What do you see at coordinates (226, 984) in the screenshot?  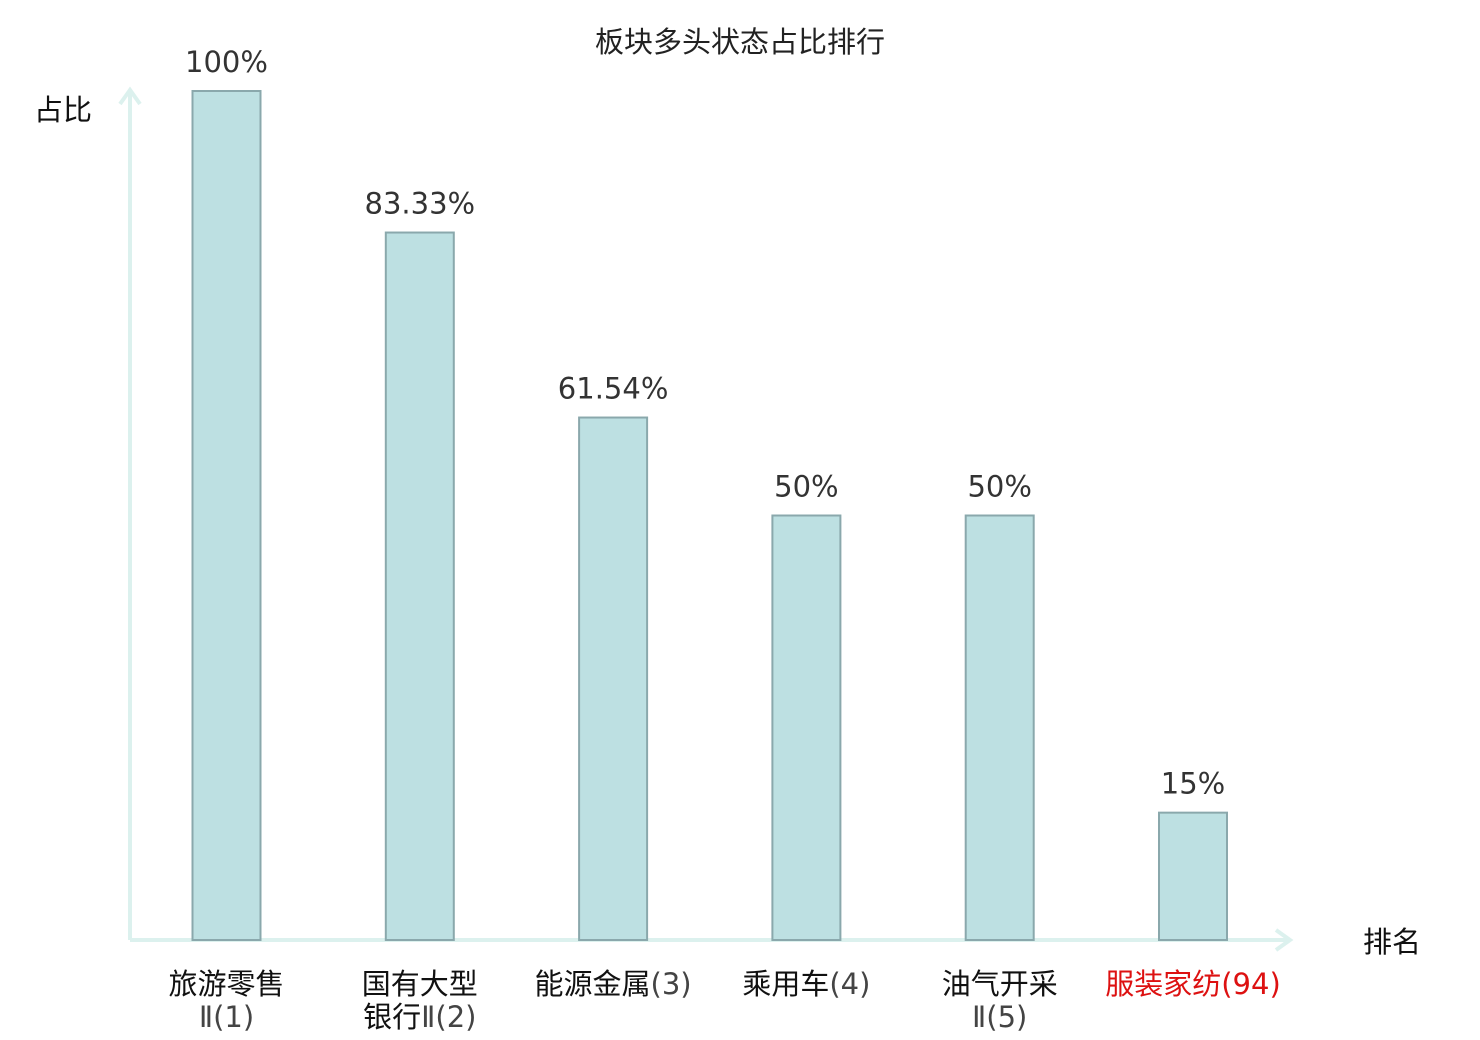 I see `category-label: 旅游零售` at bounding box center [226, 984].